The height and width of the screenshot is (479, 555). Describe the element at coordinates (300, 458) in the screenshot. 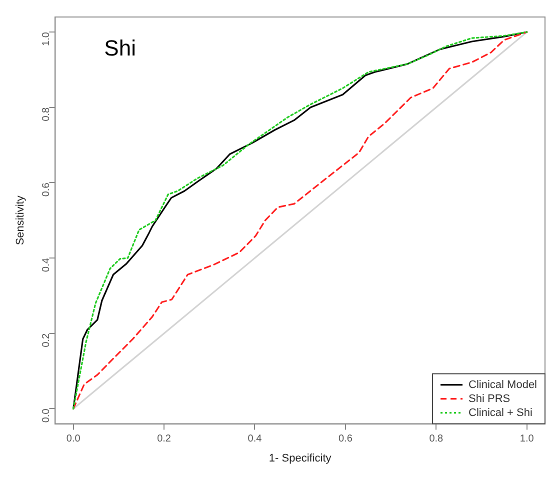

I see `x-axis-title: 1- Specificity` at that location.